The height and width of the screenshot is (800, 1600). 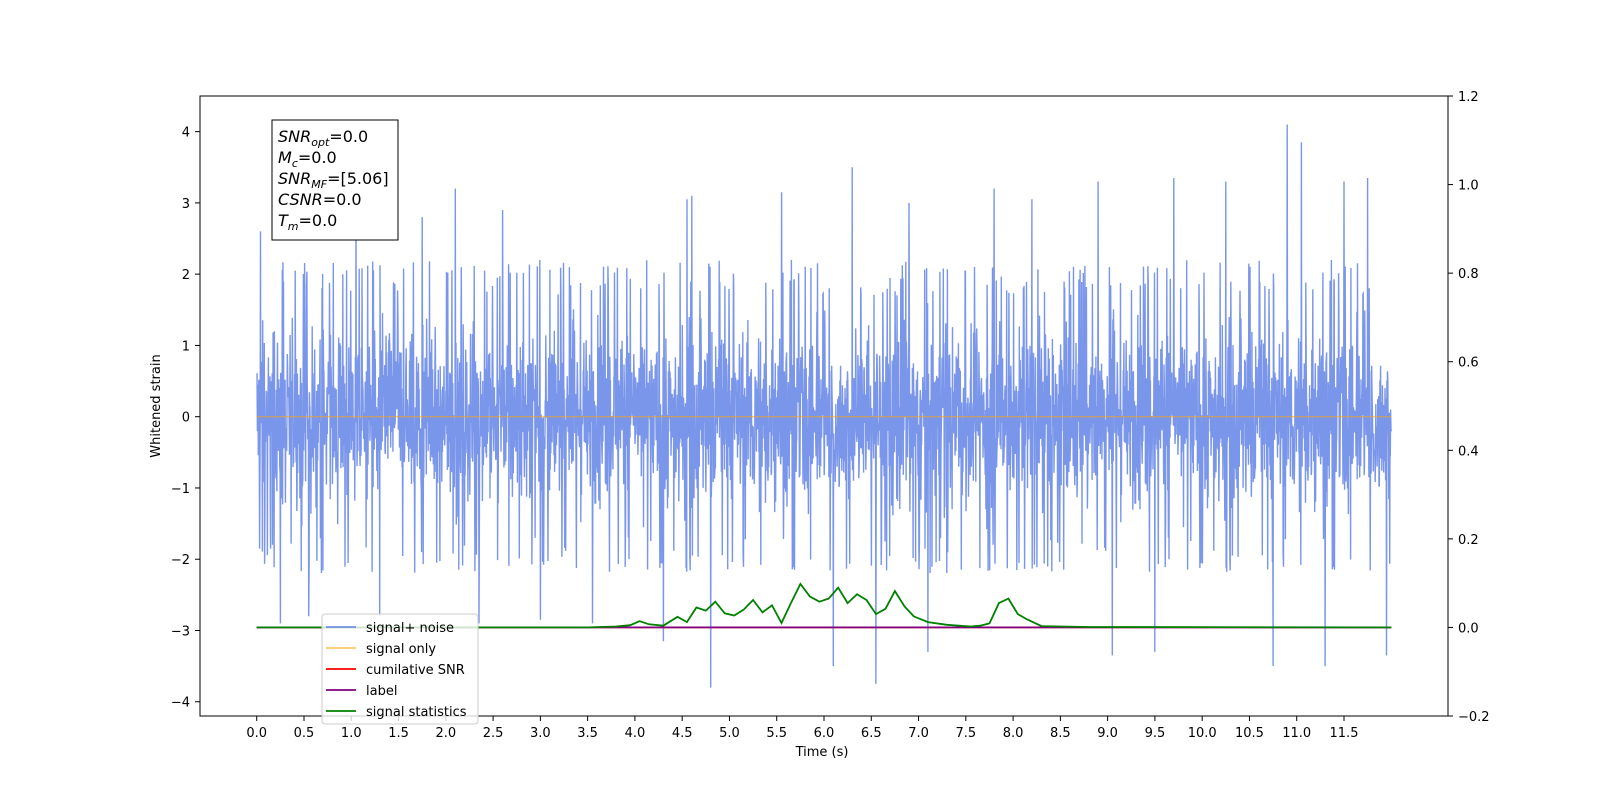 I want to click on info-box-row: SNRopt=0.0, so click(x=323, y=138).